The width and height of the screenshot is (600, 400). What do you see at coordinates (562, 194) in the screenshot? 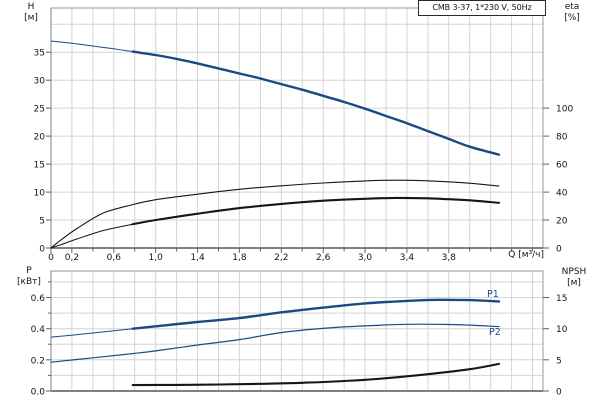
I see `tick-label: 40` at bounding box center [562, 194].